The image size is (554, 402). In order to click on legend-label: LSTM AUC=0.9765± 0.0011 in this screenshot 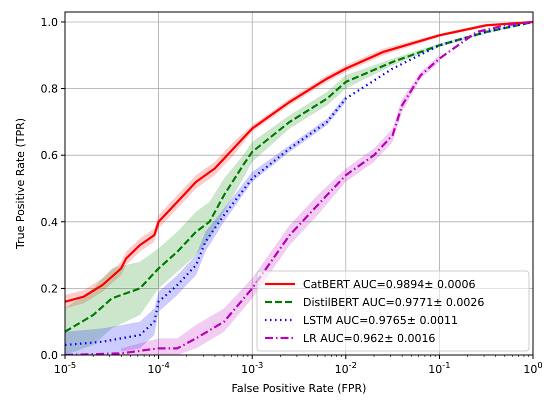, I will do `click(380, 320)`.